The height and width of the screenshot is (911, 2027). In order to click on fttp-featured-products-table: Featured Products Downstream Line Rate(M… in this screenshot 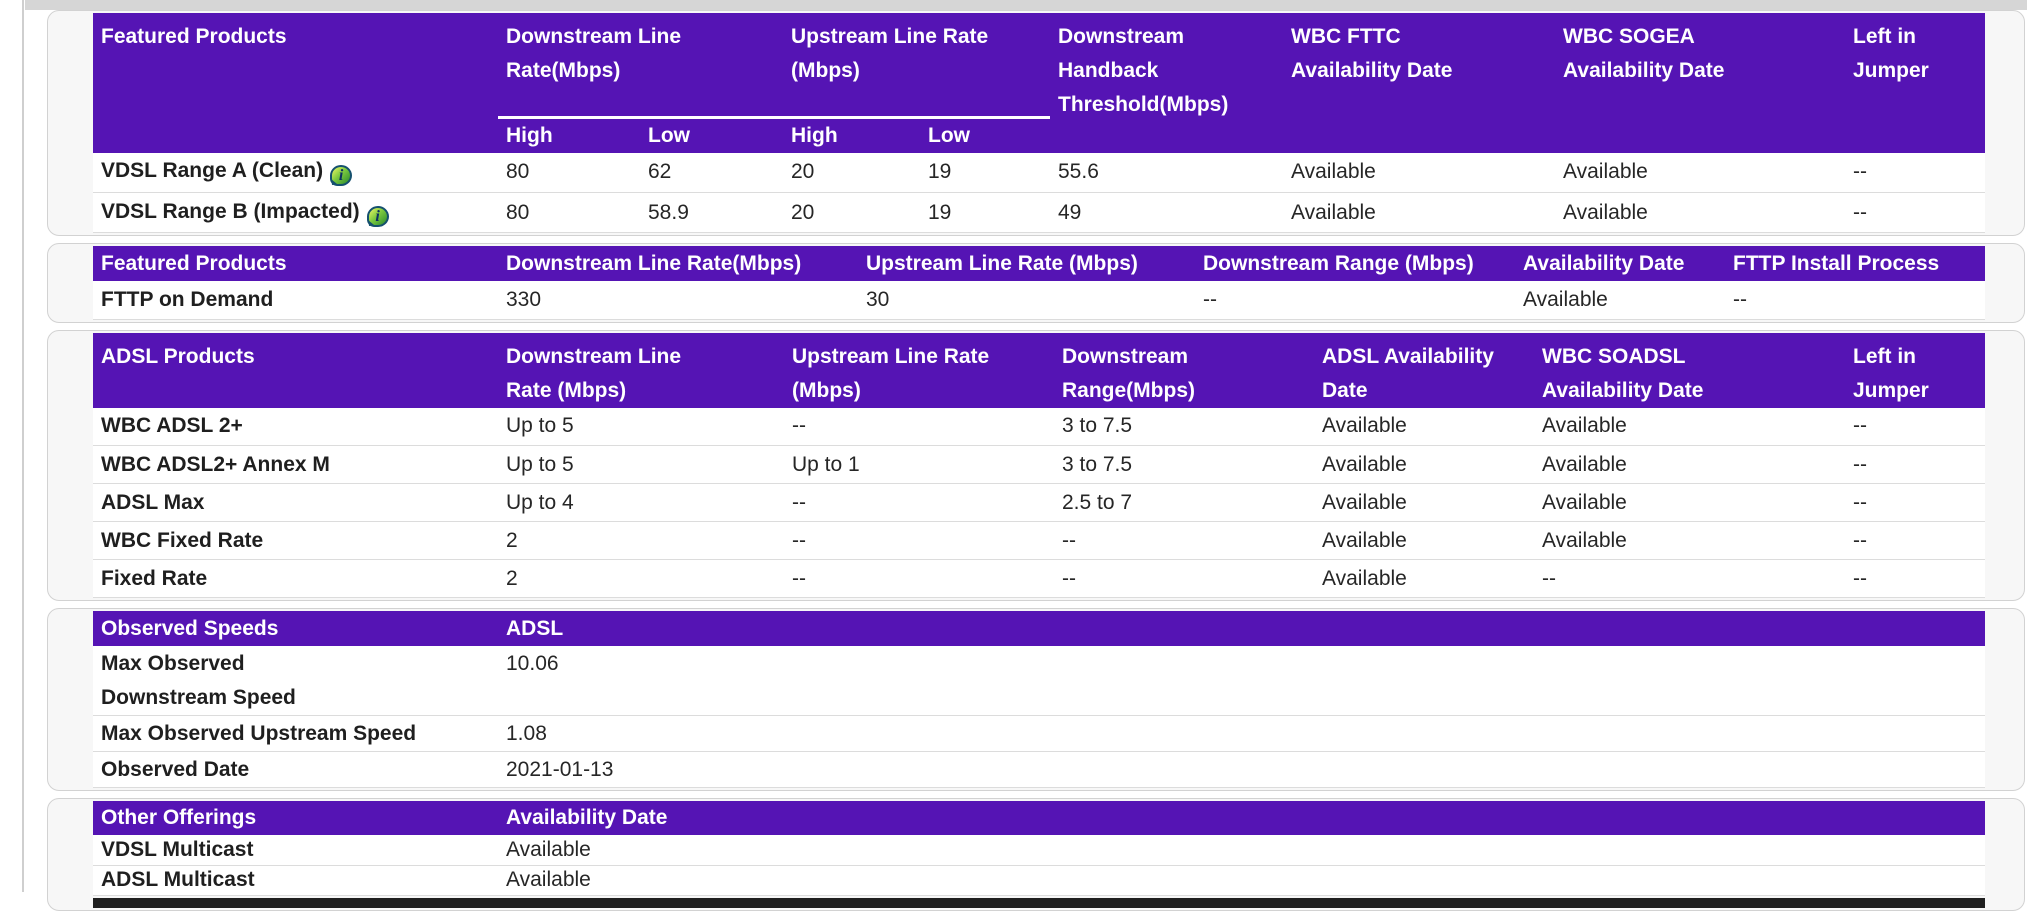, I will do `click(1039, 283)`.